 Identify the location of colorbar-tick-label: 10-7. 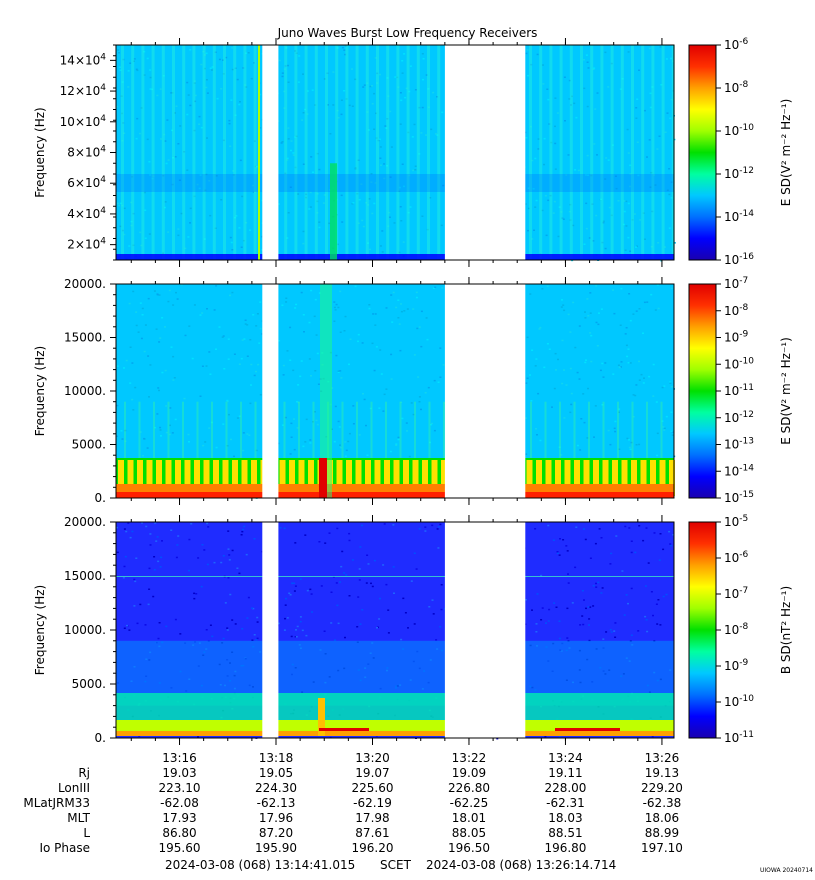
(736, 283).